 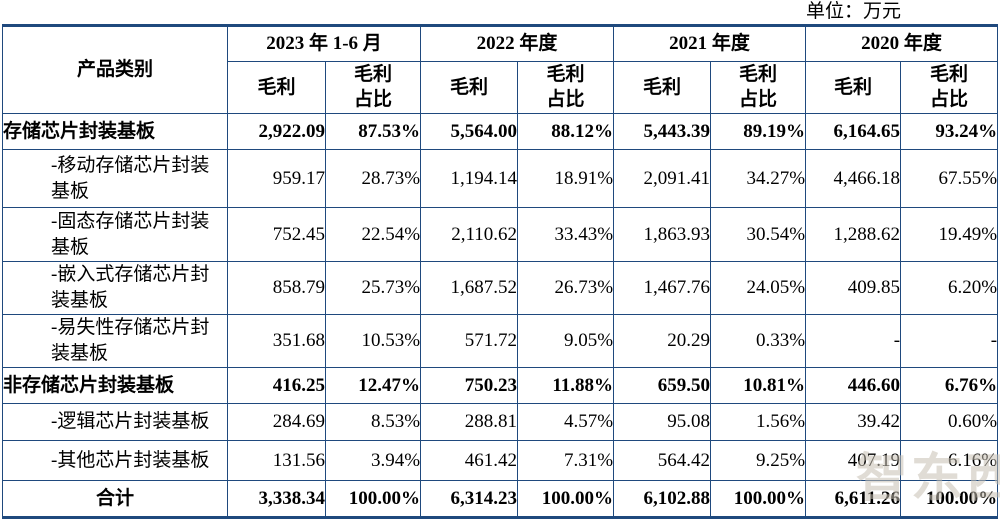 What do you see at coordinates (276, 385) in the screenshot?
I see `cell-value: 416.25` at bounding box center [276, 385].